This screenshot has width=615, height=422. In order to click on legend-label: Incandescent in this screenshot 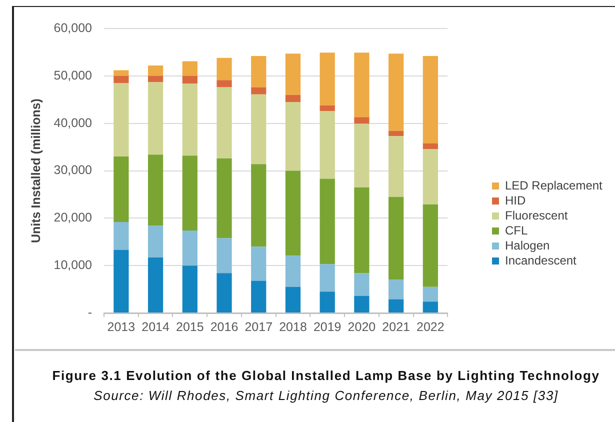, I will do `click(541, 260)`.